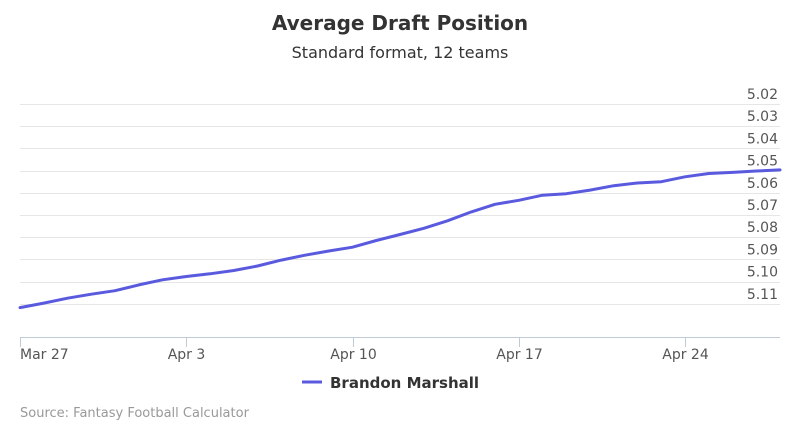 Image resolution: width=800 pixels, height=444 pixels. I want to click on y-tick-label: 5.09, so click(762, 250).